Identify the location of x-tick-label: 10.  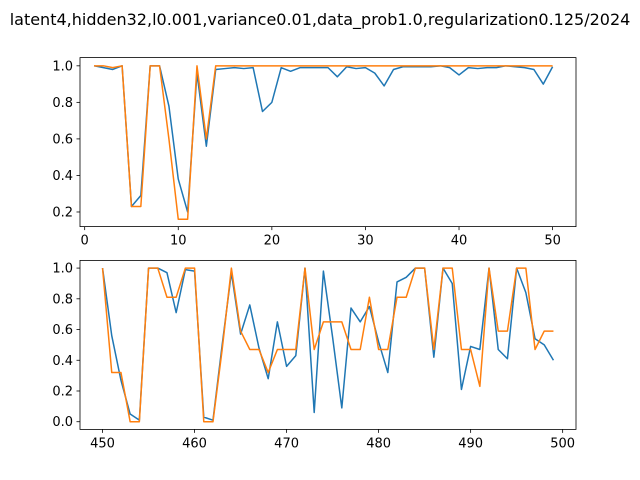
(178, 241).